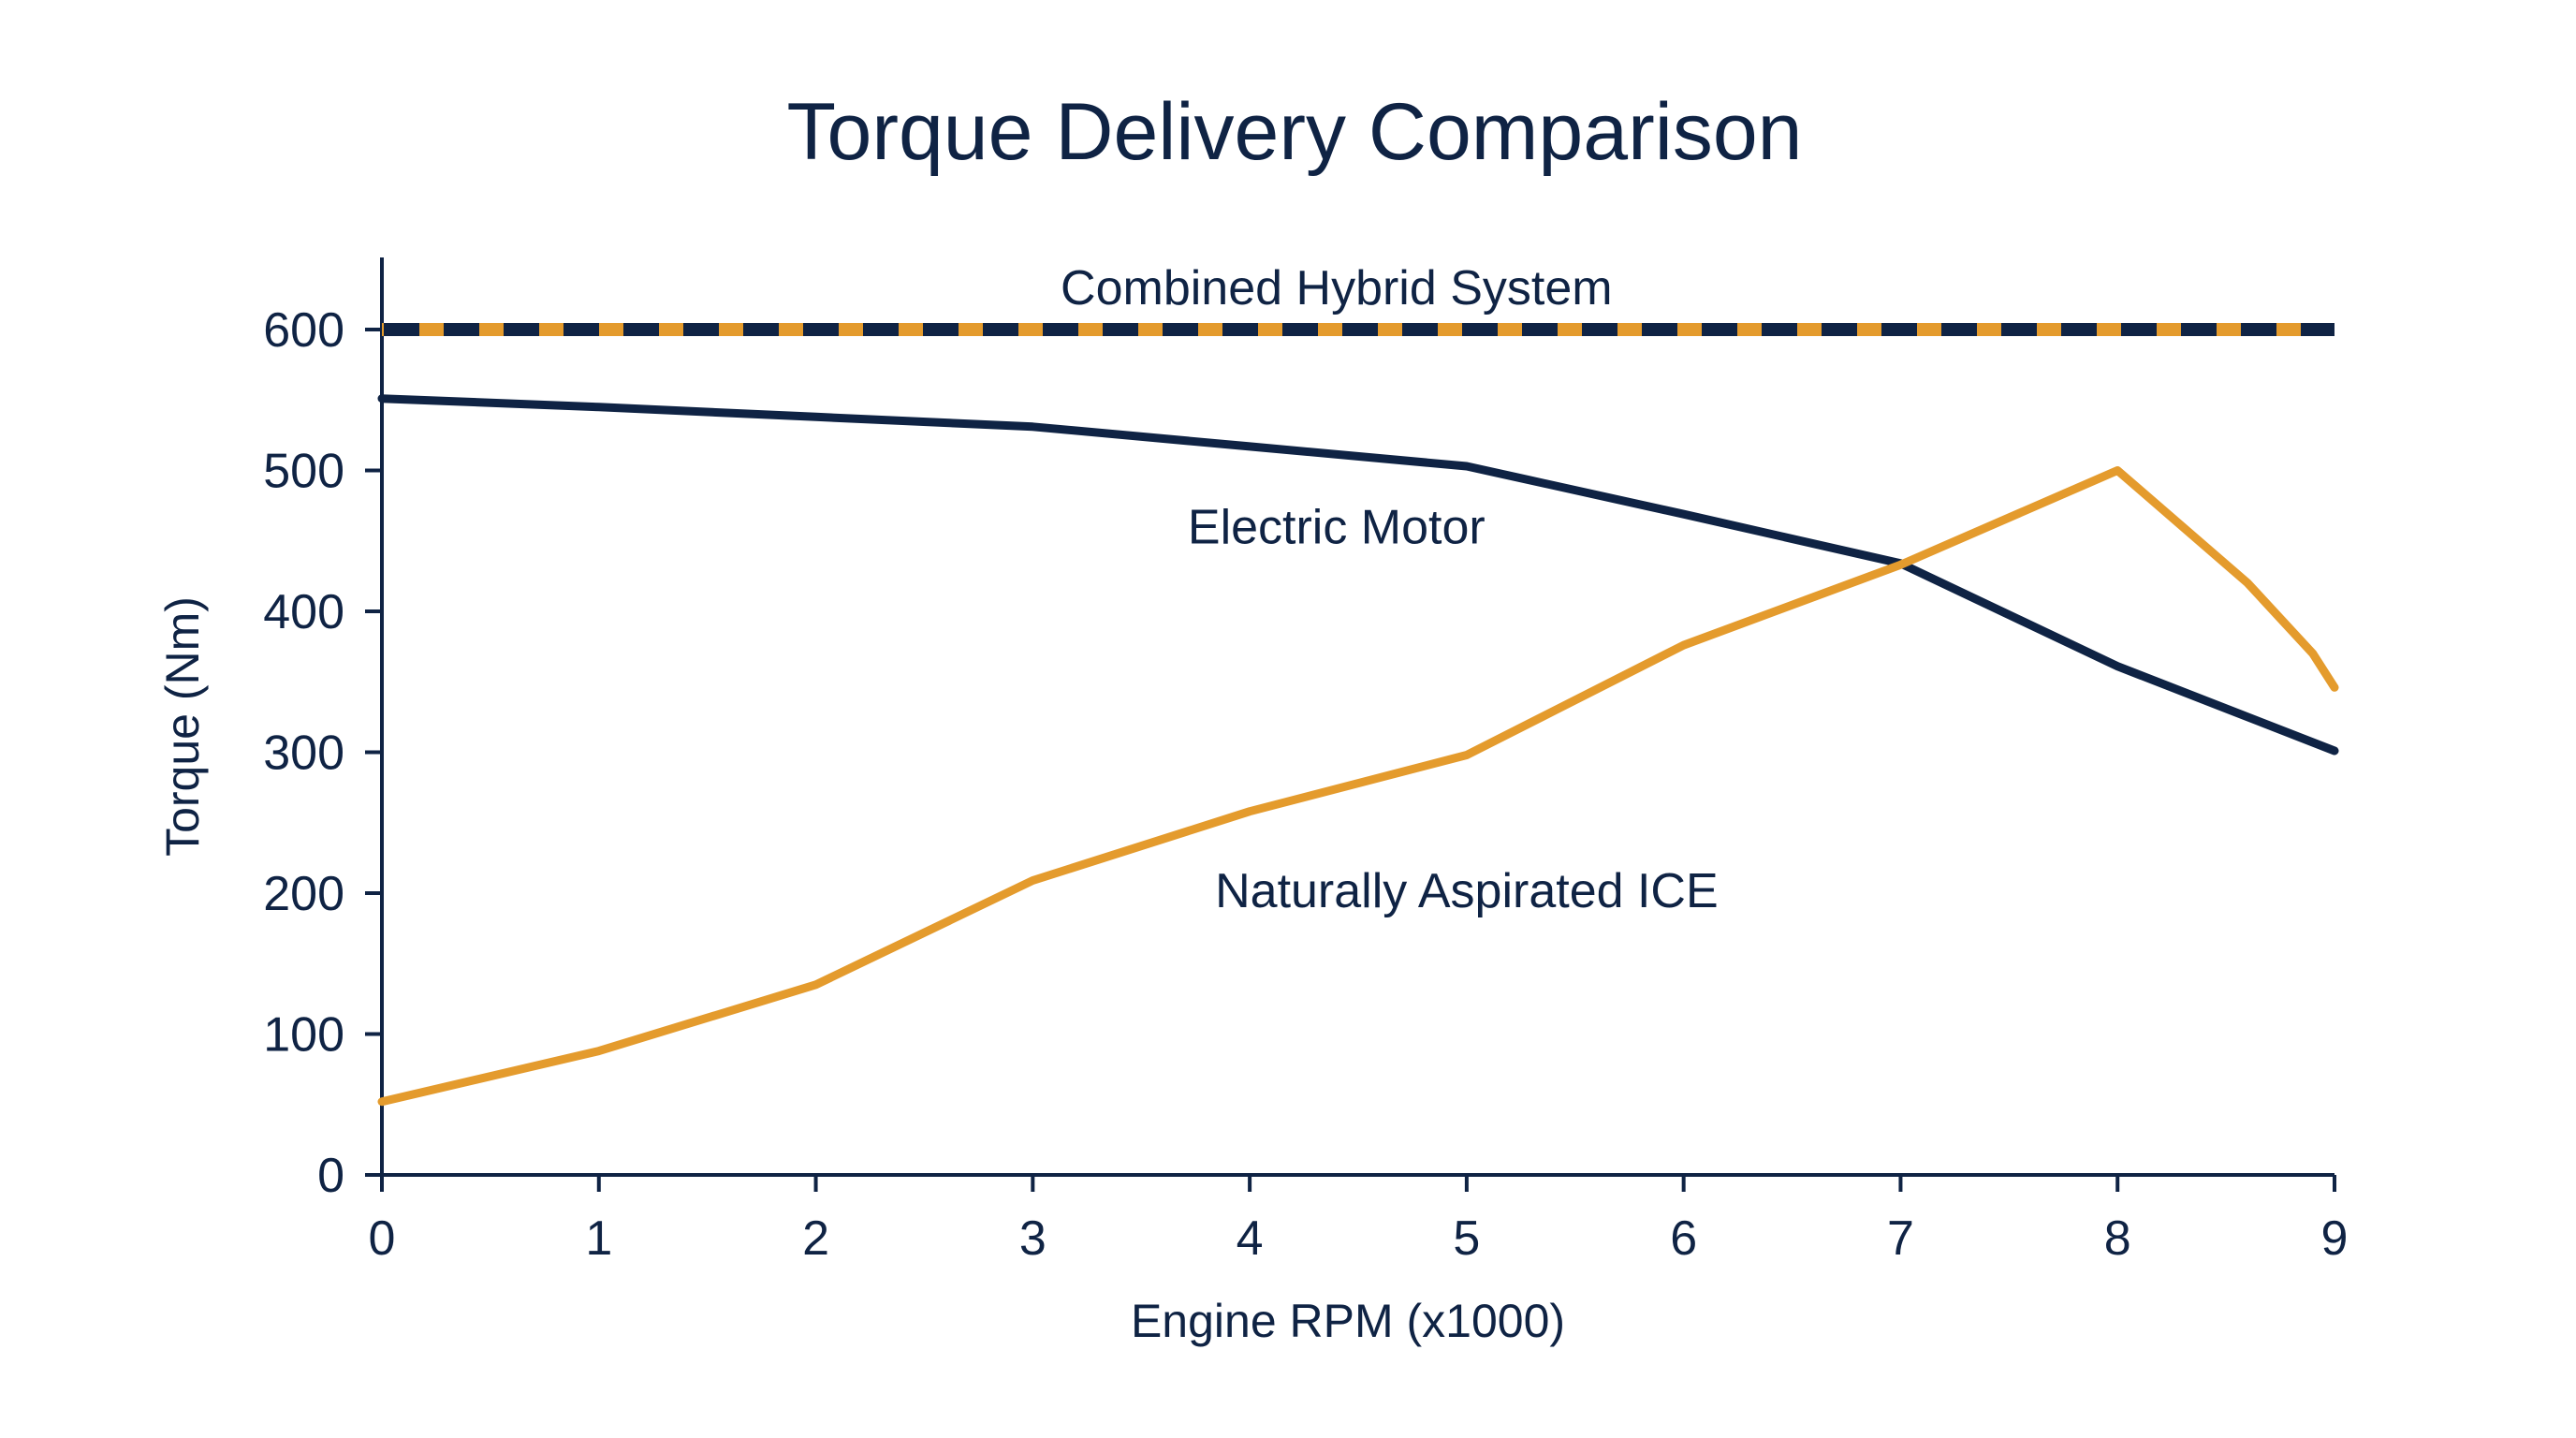  Describe the element at coordinates (303, 1035) in the screenshot. I see `y-tick-label: 100` at that location.